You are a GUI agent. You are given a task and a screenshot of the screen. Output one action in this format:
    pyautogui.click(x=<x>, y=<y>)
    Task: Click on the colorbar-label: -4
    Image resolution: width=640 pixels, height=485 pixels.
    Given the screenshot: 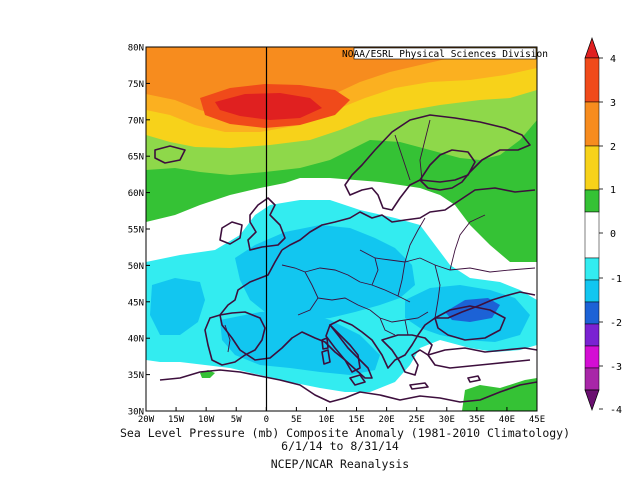 What is the action you would take?
    pyautogui.click(x=616, y=410)
    